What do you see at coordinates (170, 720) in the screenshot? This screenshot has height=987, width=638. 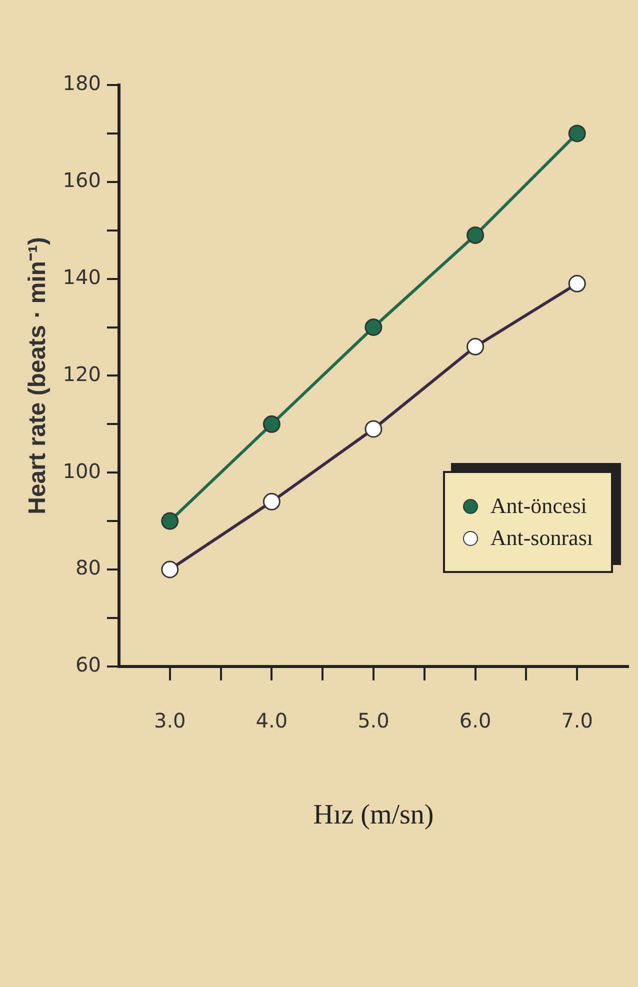 I see `x-tick-label: 3.0` at bounding box center [170, 720].